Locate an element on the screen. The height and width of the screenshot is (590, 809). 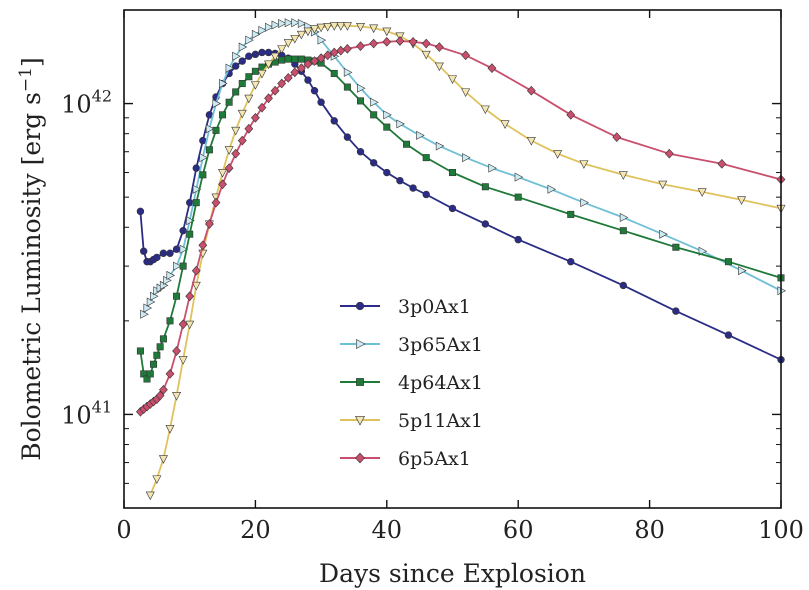
y-tick-label: 1042 is located at coordinates (86, 103).